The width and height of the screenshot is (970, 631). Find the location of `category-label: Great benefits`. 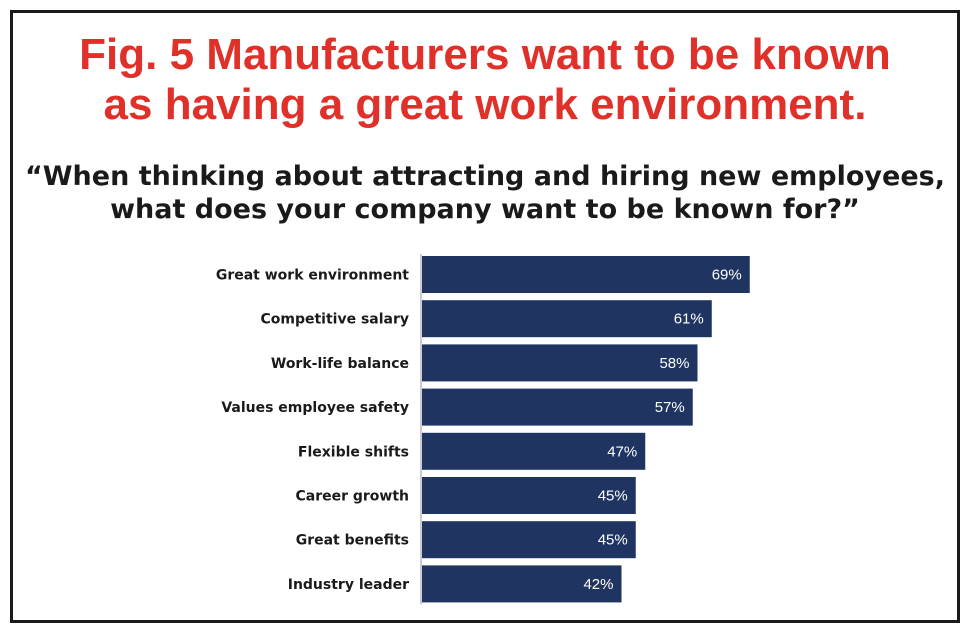

category-label: Great benefits is located at coordinates (352, 541).